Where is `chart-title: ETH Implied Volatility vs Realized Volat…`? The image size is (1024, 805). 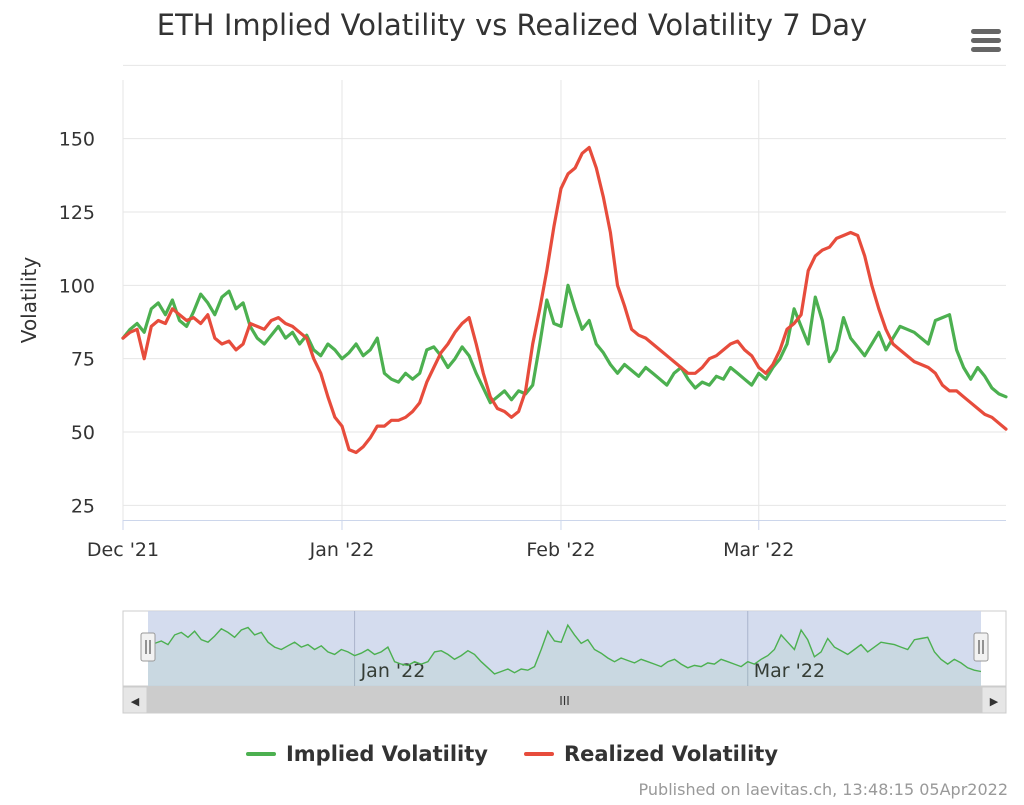
chart-title: ETH Implied Volatility vs Realized Volat… is located at coordinates (512, 25).